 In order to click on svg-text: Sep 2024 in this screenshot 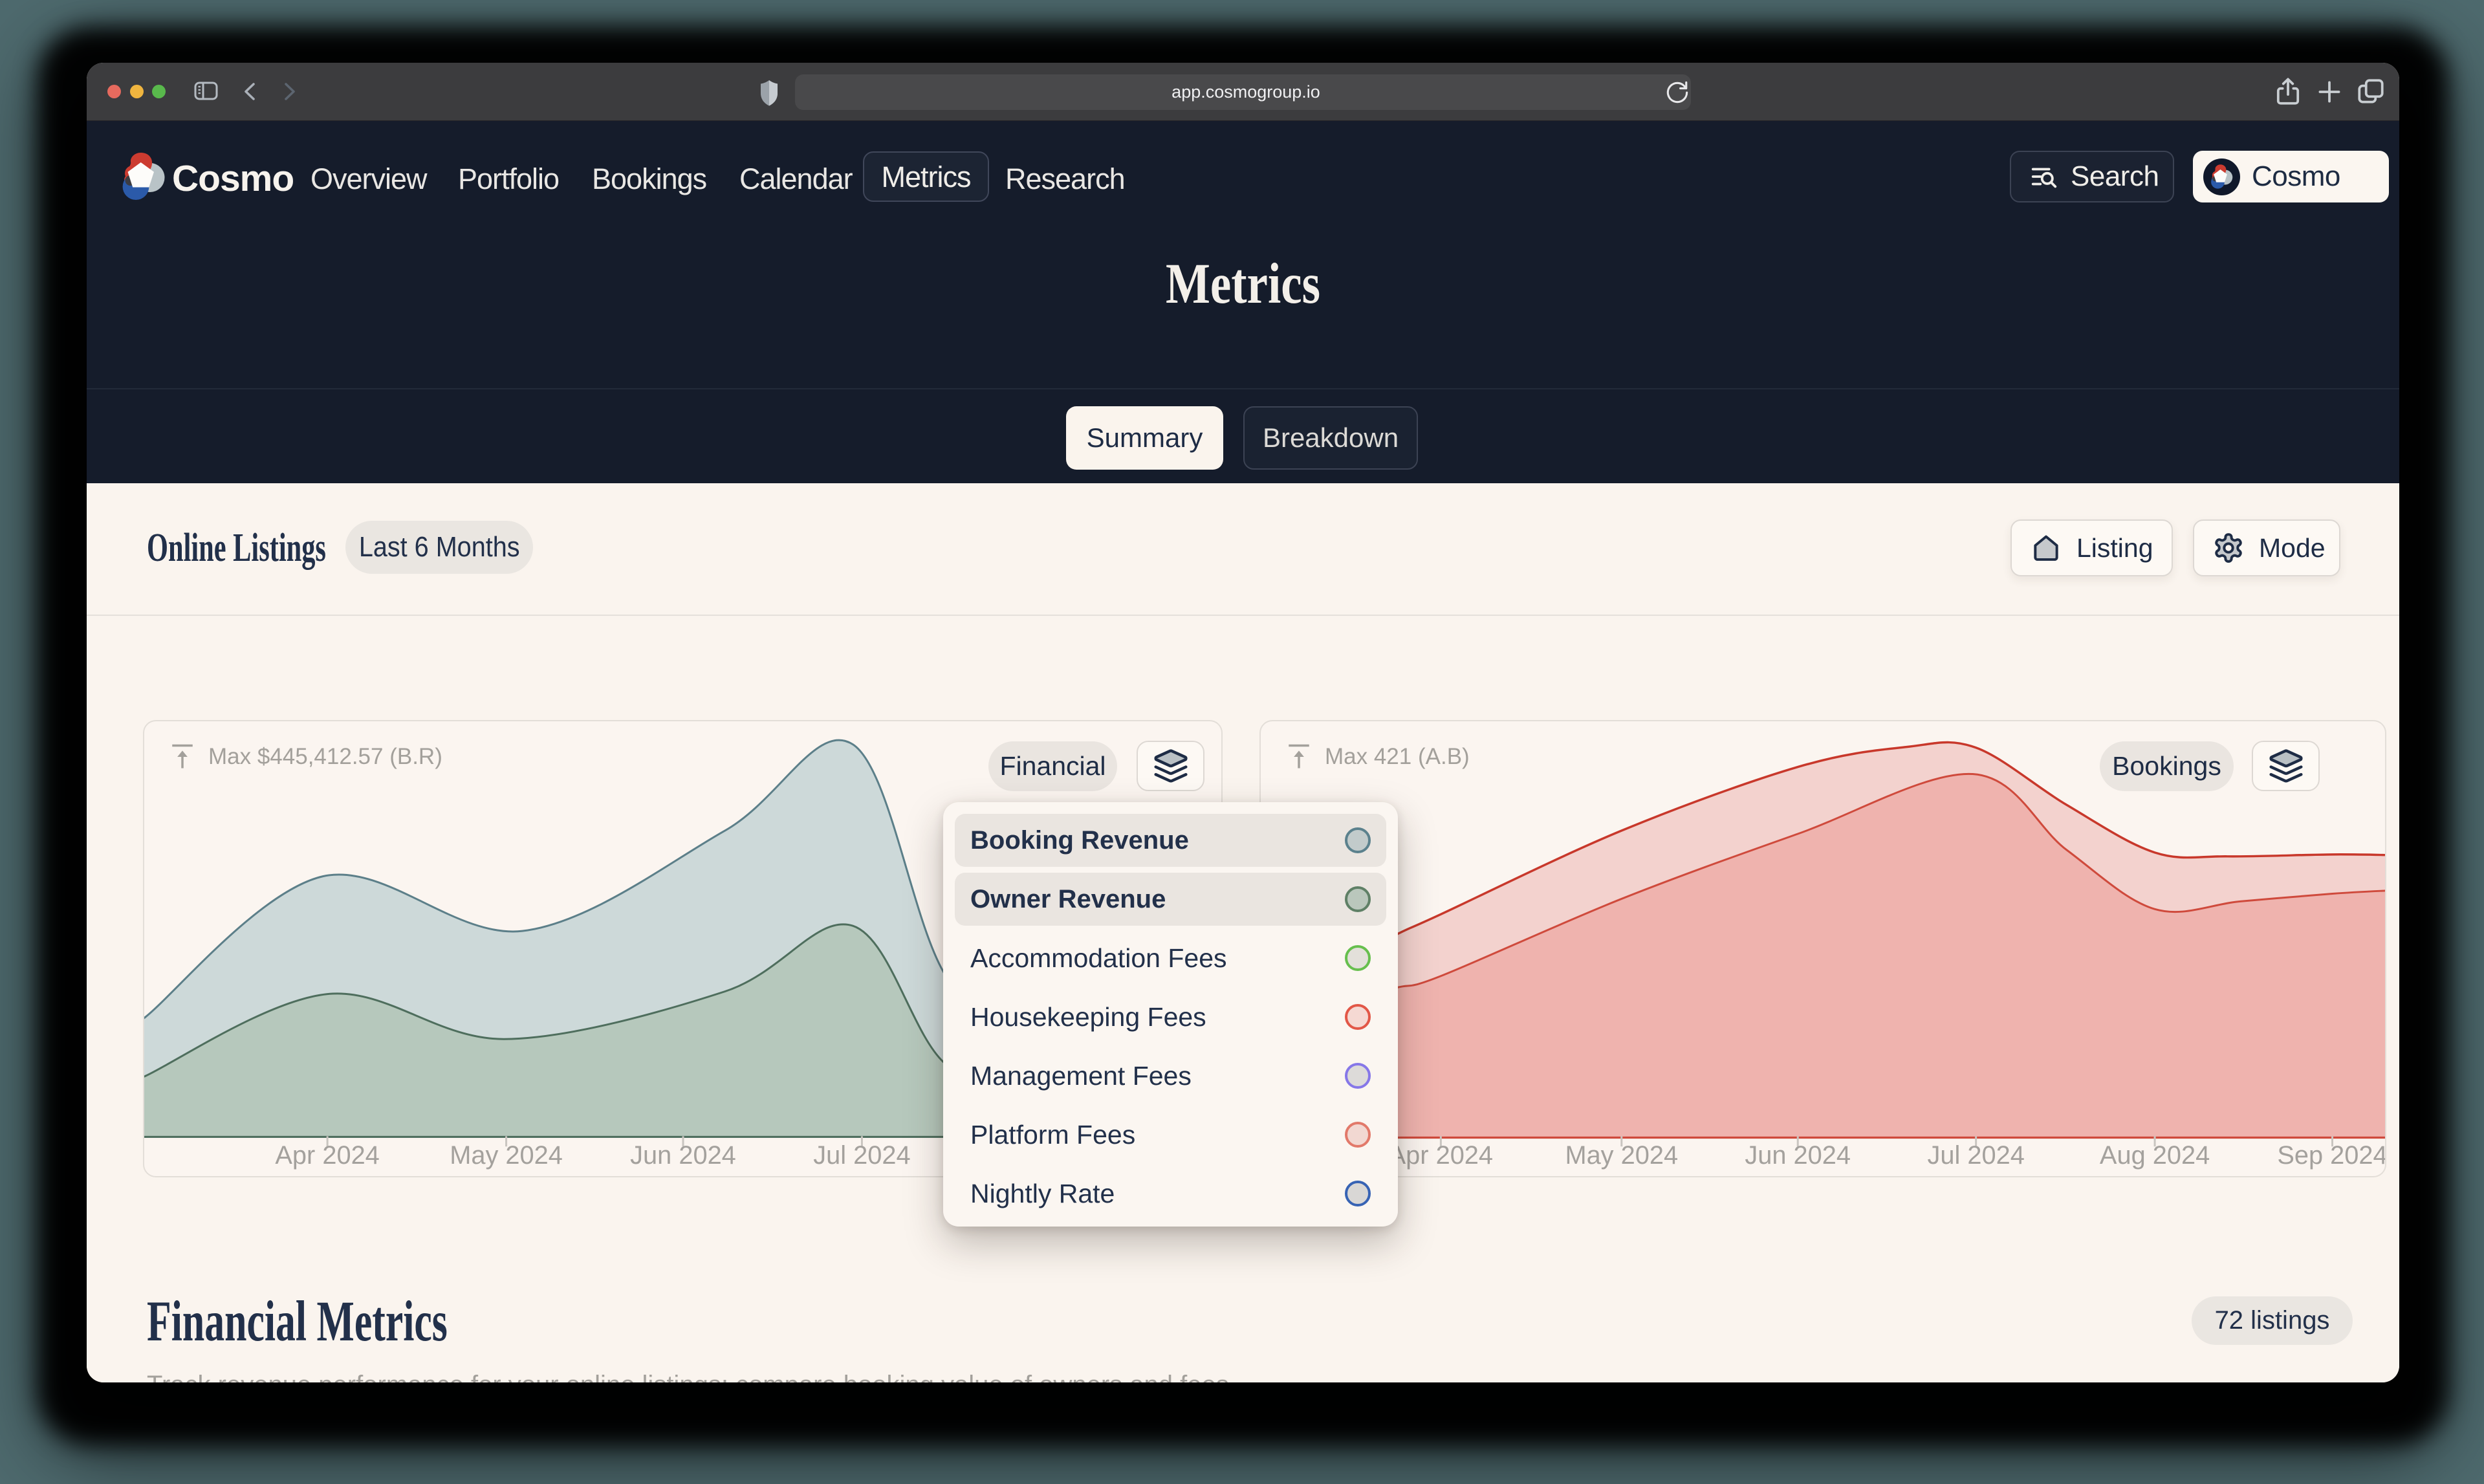, I will do `click(2331, 1155)`.